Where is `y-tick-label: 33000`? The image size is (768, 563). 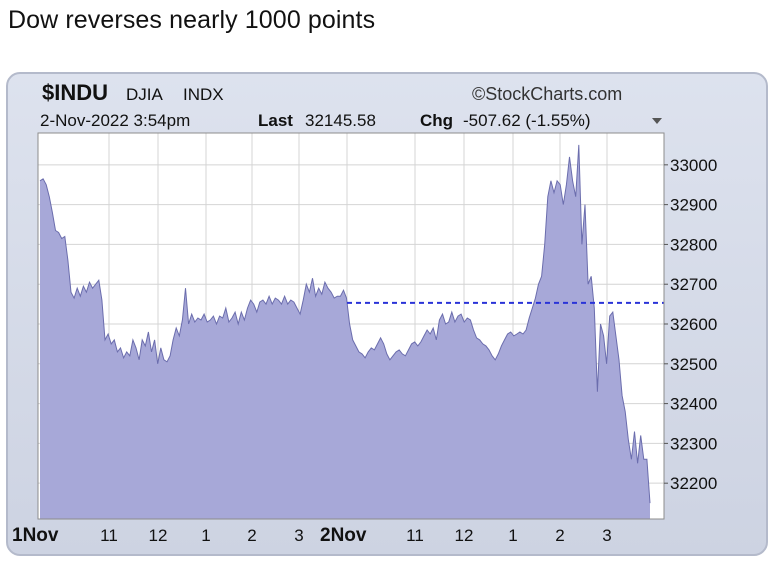
y-tick-label: 33000 is located at coordinates (693, 165).